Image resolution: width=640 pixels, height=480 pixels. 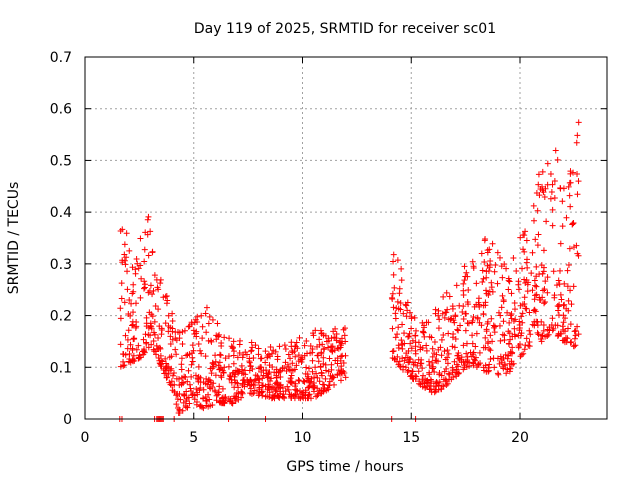 What do you see at coordinates (193, 438) in the screenshot?
I see `x-tick-label: 5` at bounding box center [193, 438].